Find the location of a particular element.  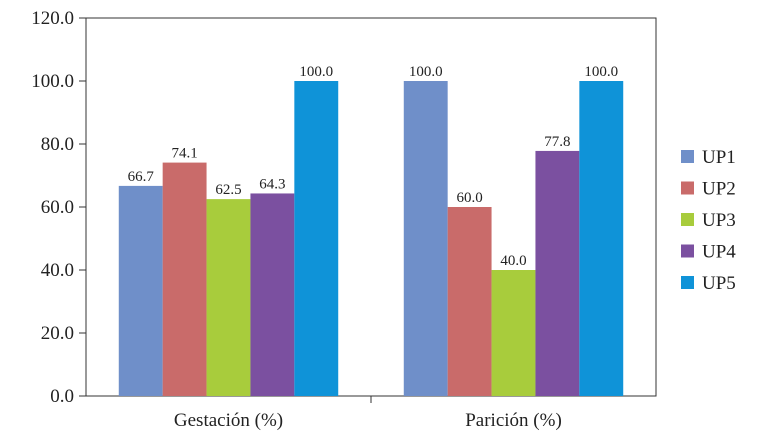

y-tick-label: 100.0 is located at coordinates (52, 81).